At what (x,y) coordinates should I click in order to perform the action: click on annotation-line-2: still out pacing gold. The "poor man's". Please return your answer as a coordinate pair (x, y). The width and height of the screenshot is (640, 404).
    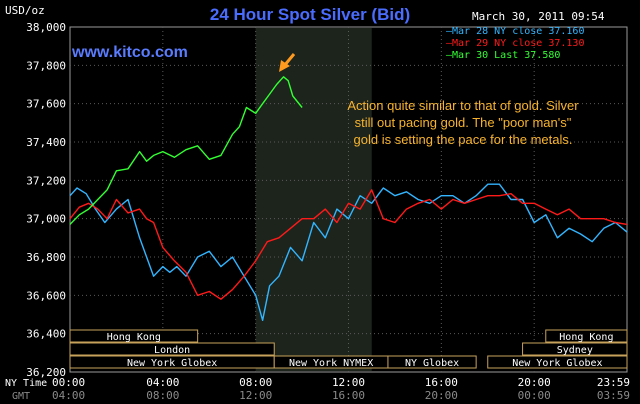
    Looking at the image, I should click on (463, 122).